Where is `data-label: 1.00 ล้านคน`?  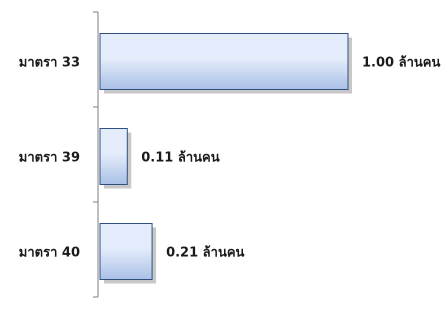
data-label: 1.00 ล้านคน is located at coordinates (401, 63).